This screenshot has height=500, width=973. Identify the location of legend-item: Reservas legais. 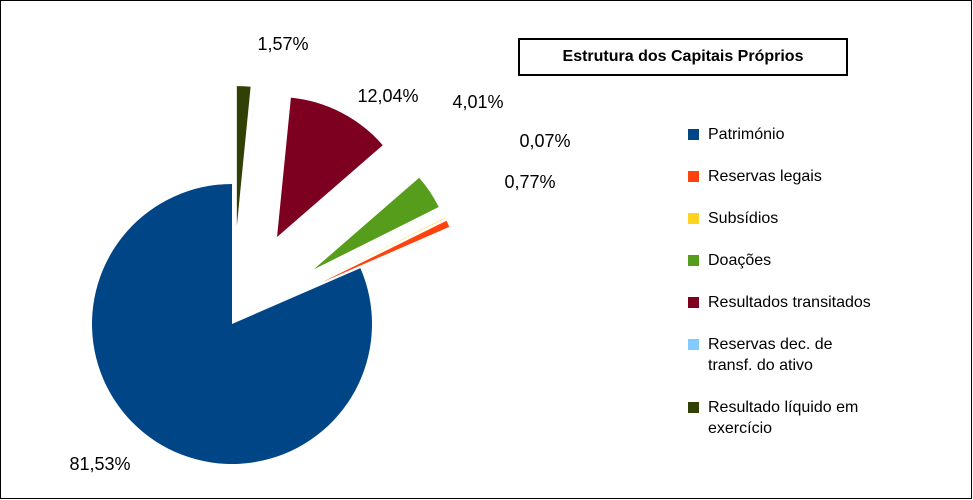
(780, 176).